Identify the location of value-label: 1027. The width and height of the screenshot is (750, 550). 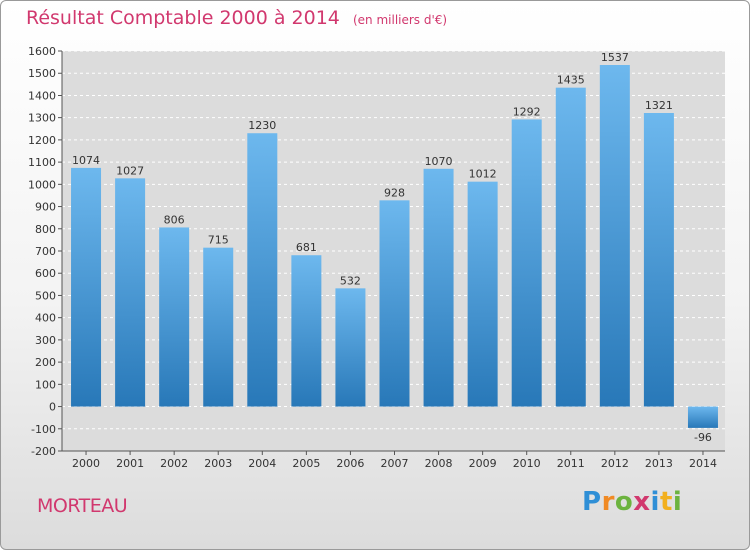
(130, 170).